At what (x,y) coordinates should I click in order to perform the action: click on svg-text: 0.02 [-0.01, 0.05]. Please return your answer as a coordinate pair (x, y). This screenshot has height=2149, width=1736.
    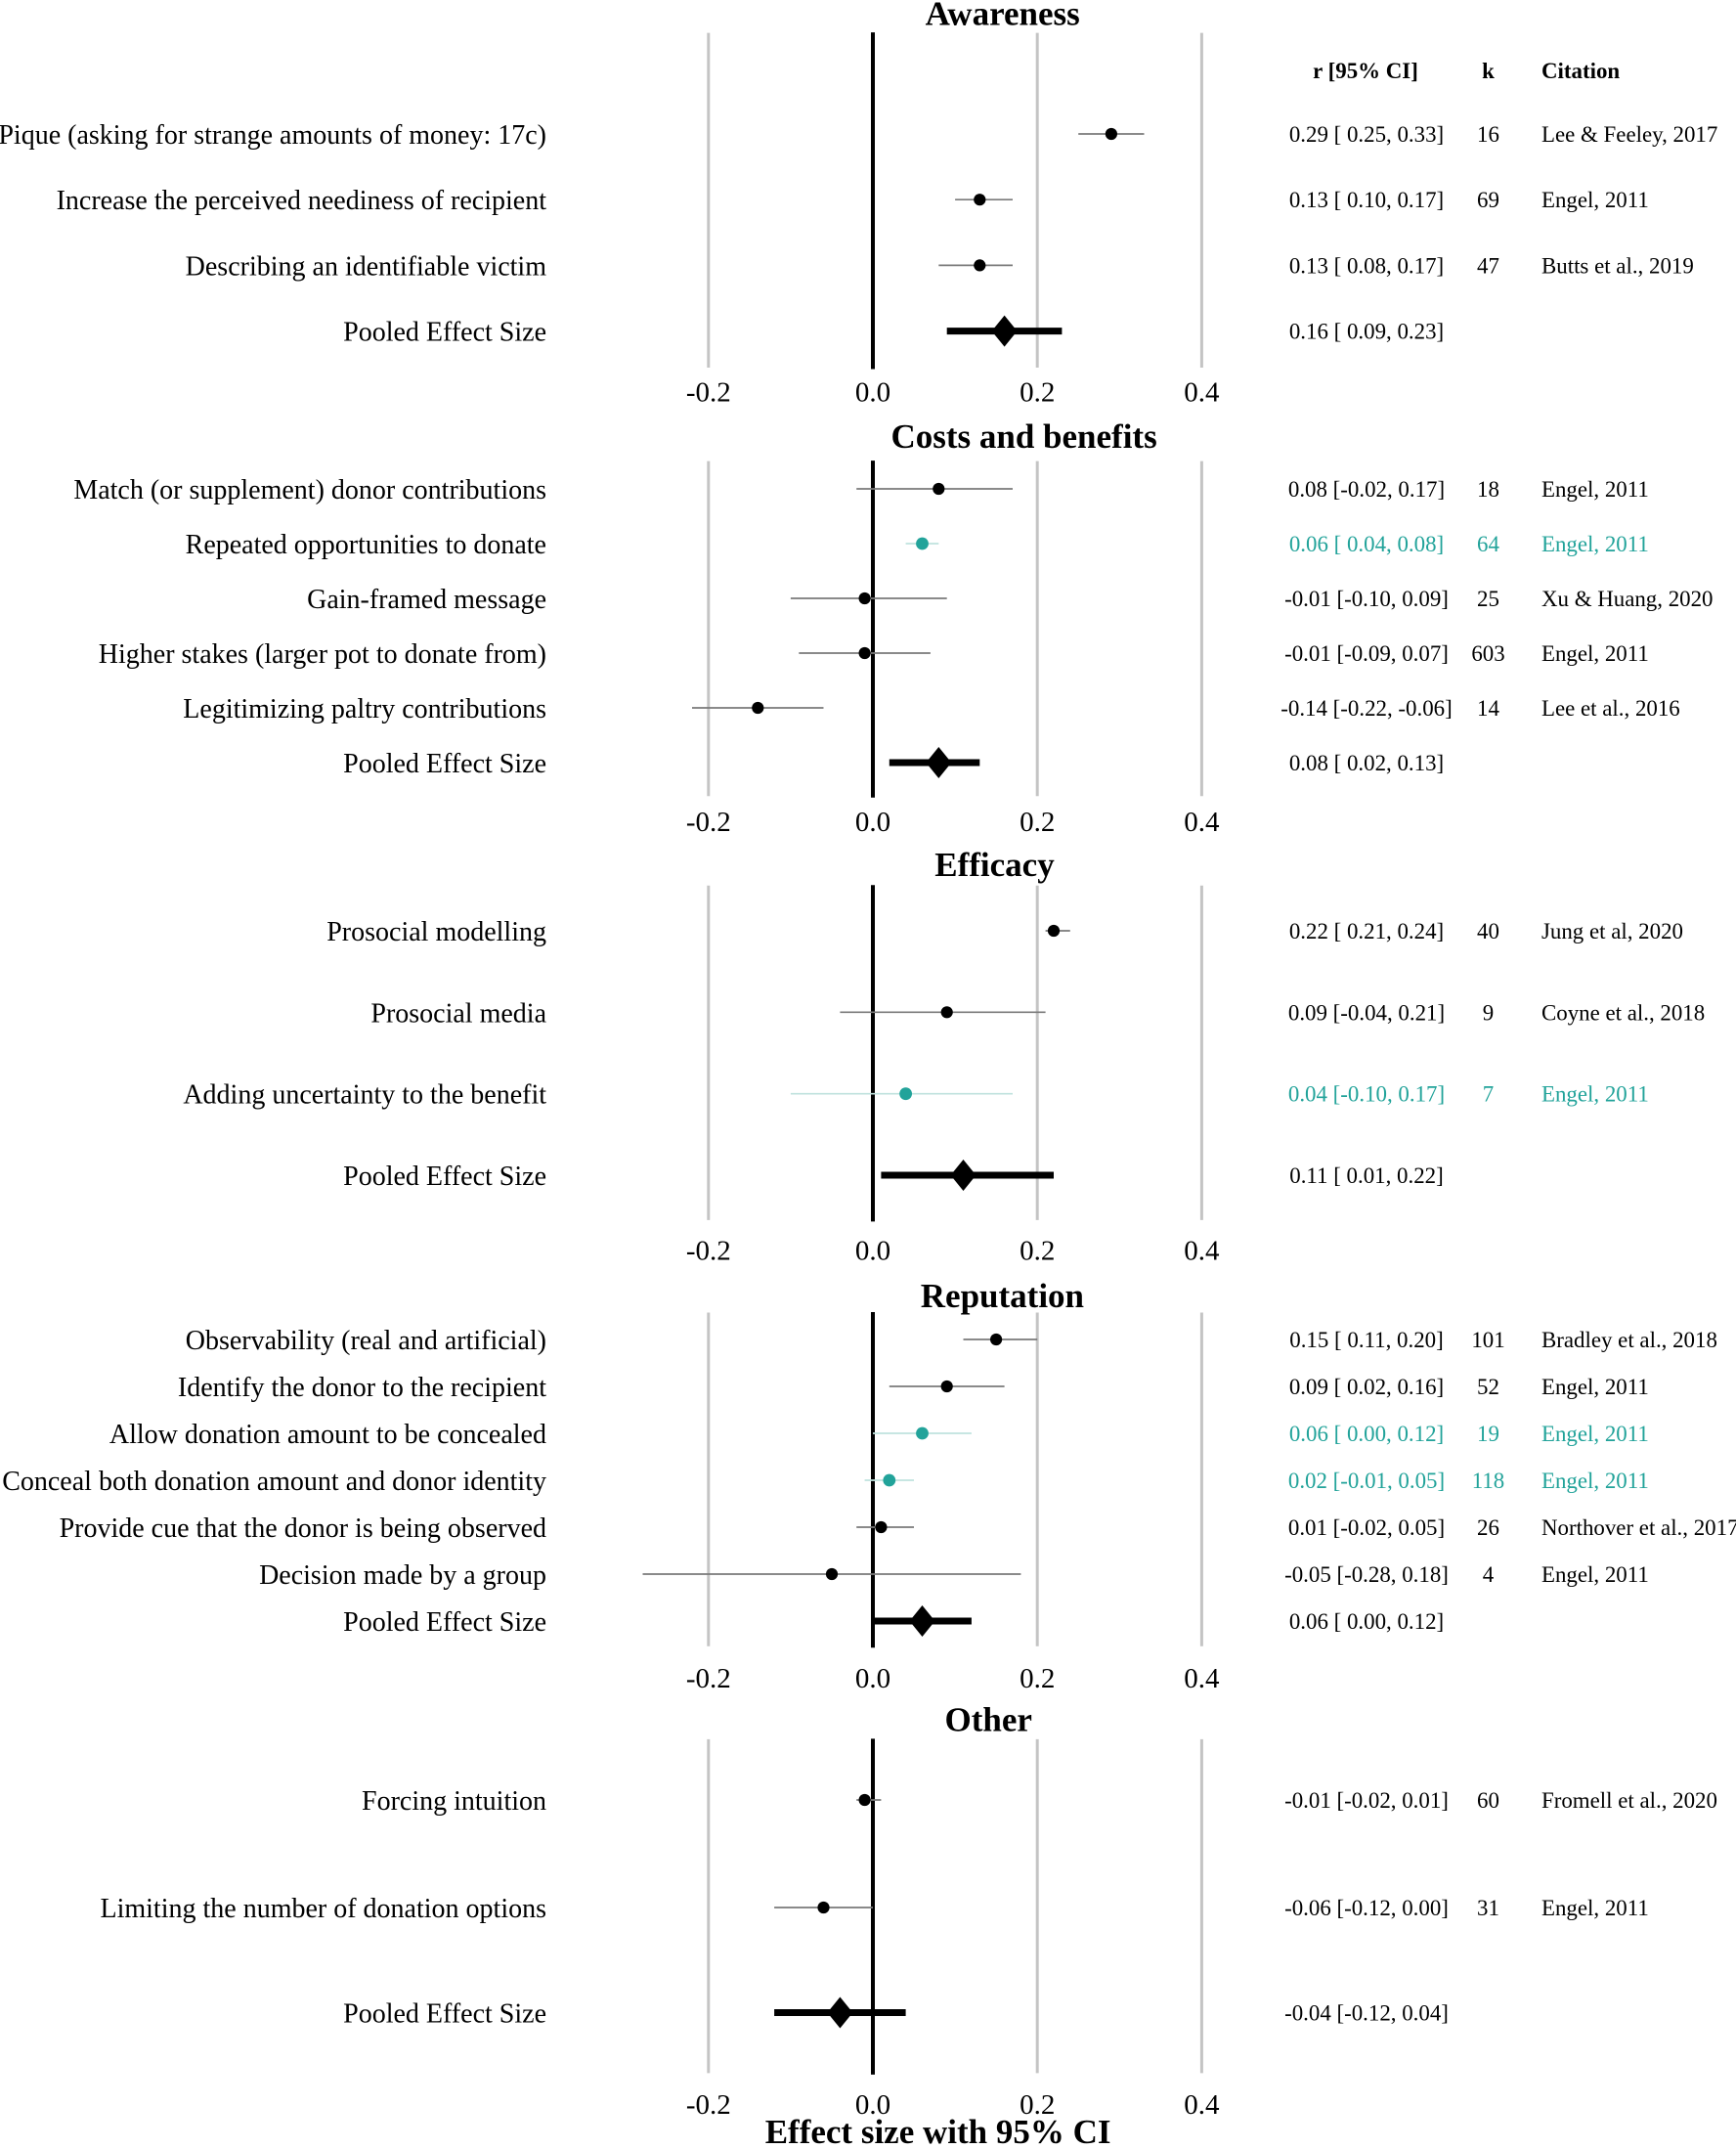
    Looking at the image, I should click on (1366, 1481).